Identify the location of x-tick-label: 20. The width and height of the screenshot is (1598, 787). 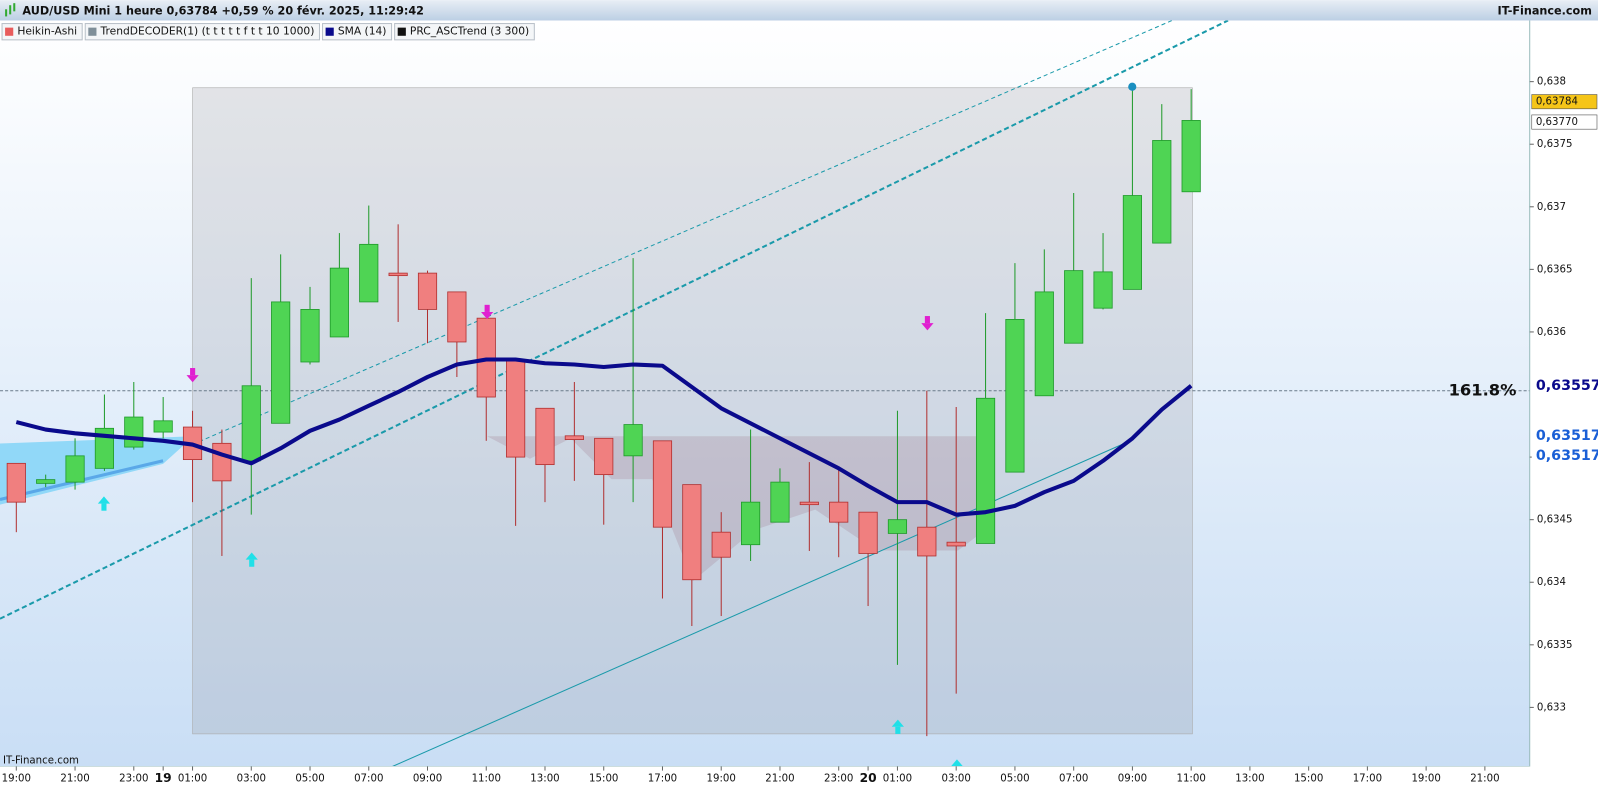
(868, 778).